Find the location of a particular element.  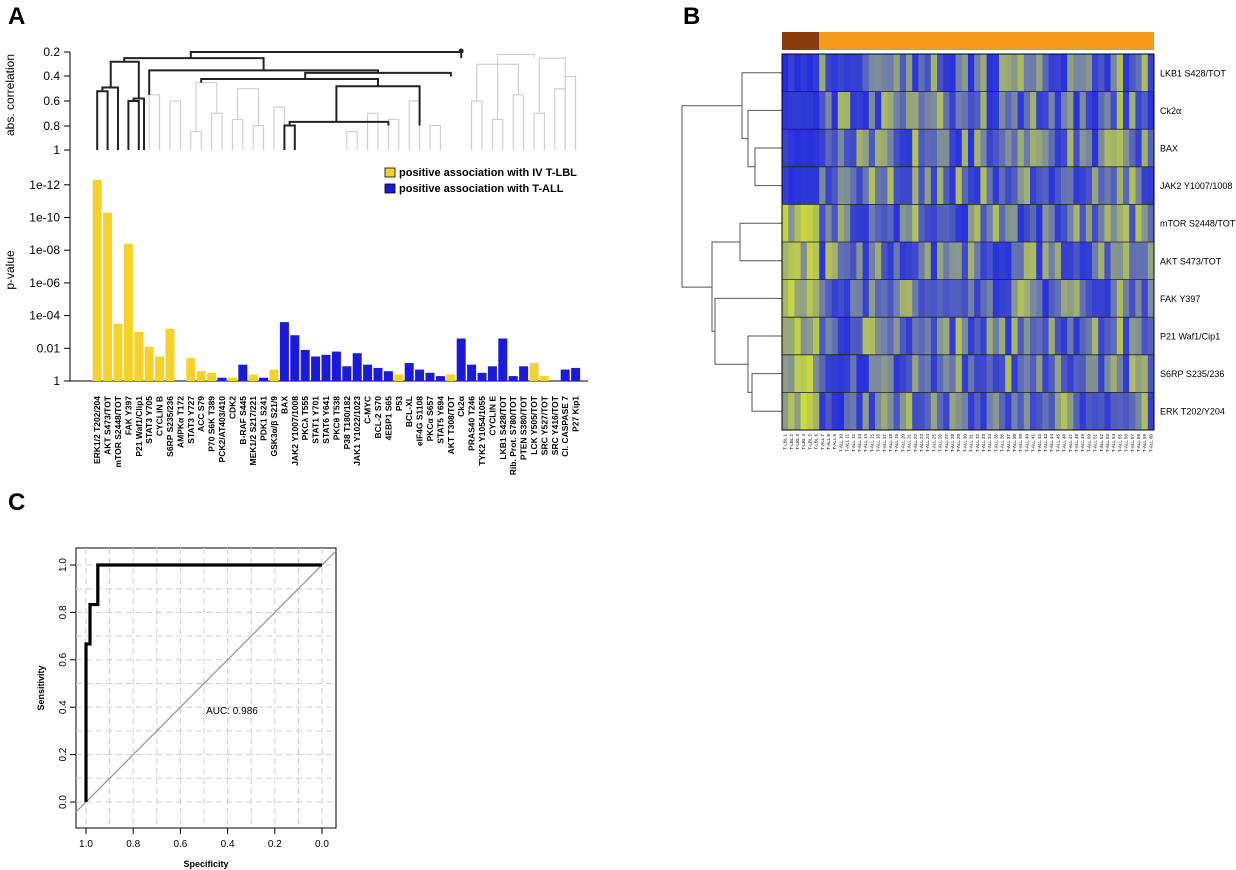

bar-category-label: PKCθ T538 is located at coordinates (336, 418).